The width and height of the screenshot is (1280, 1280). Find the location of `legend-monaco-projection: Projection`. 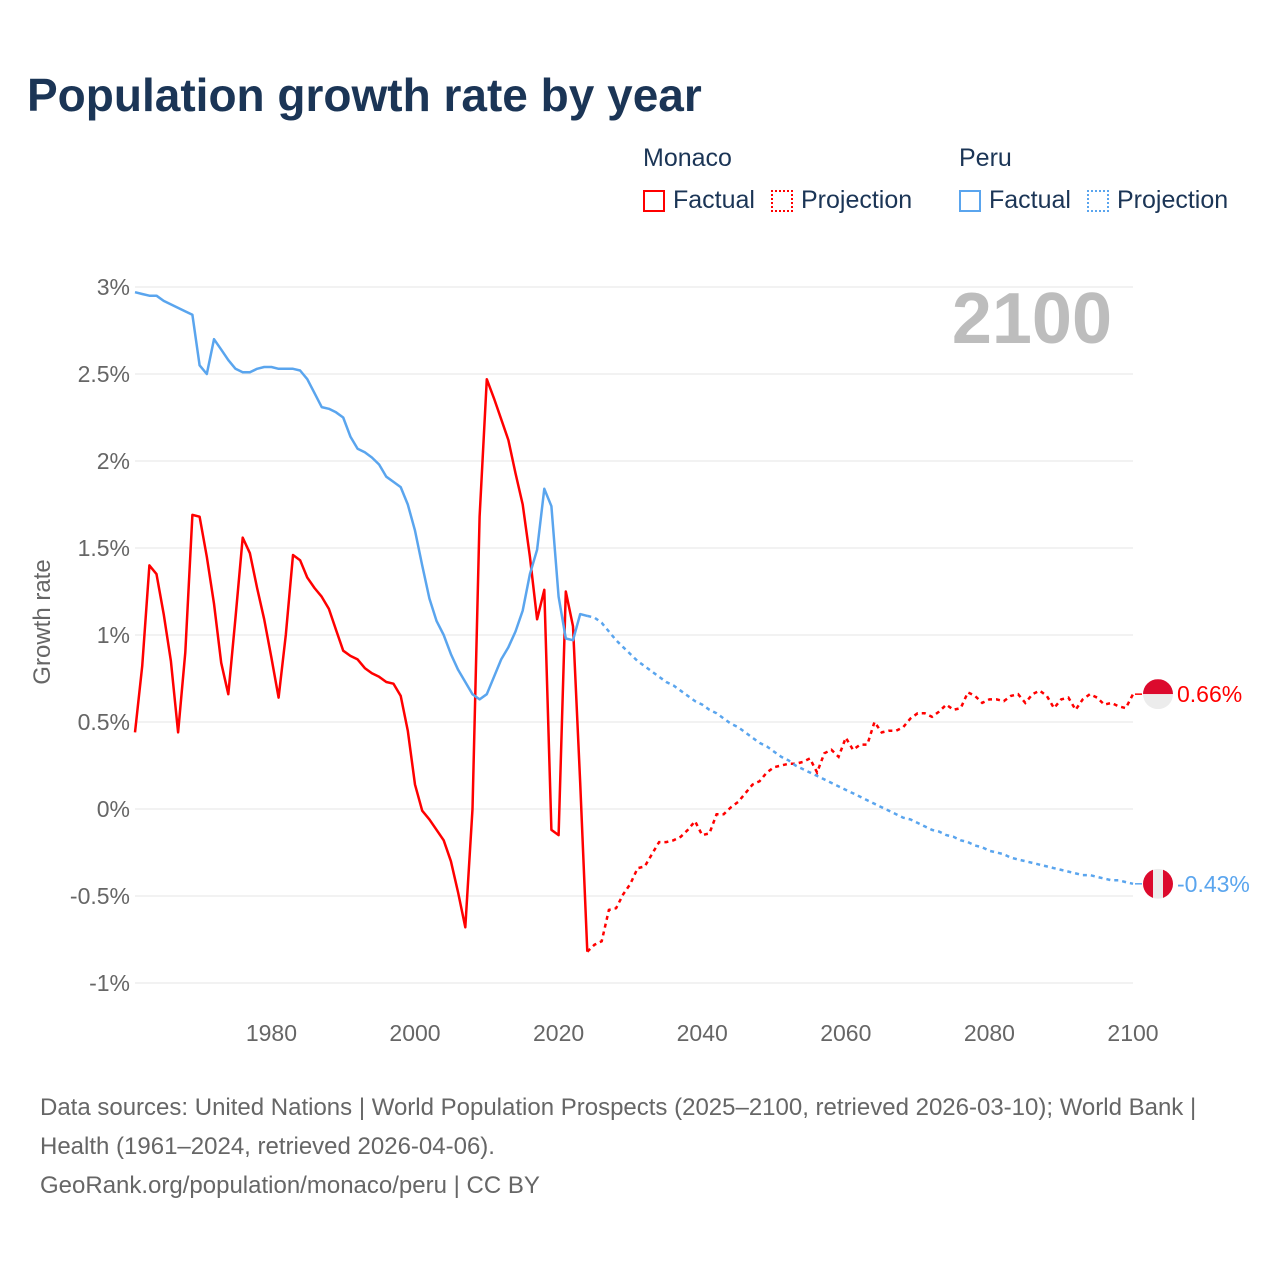

legend-monaco-projection: Projection is located at coordinates (841, 200).